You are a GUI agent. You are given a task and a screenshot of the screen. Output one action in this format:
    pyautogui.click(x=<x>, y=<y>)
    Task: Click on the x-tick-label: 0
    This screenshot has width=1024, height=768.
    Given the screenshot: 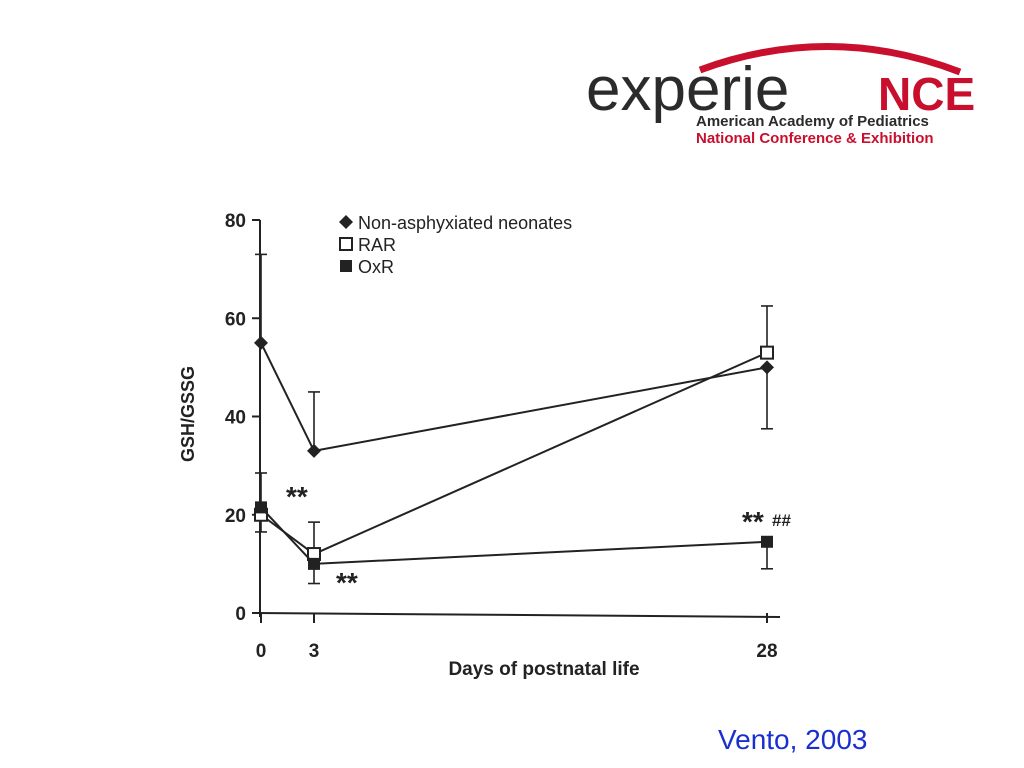 What is the action you would take?
    pyautogui.click(x=261, y=651)
    